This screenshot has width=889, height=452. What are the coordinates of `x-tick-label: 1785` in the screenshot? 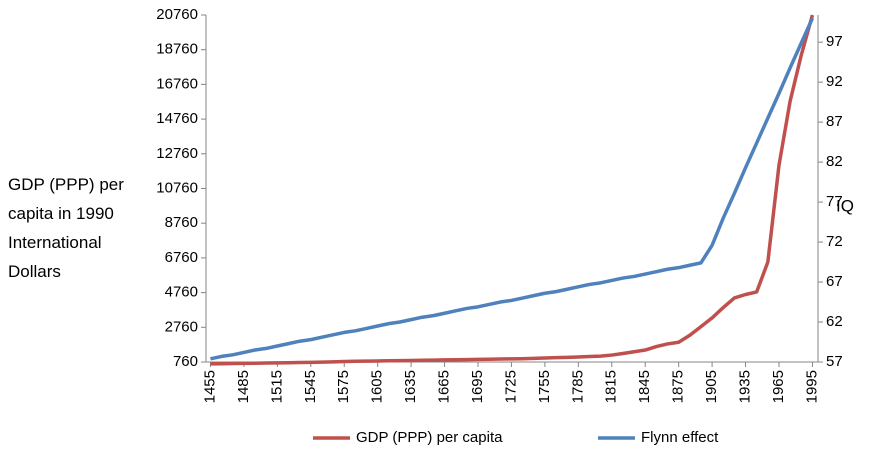 It's located at (577, 386).